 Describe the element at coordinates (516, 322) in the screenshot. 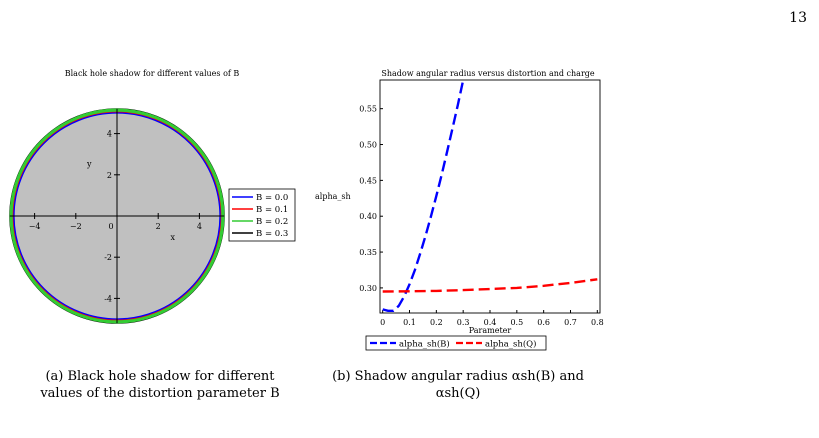

I see `b-x-tick-label-5: 0.5` at that location.